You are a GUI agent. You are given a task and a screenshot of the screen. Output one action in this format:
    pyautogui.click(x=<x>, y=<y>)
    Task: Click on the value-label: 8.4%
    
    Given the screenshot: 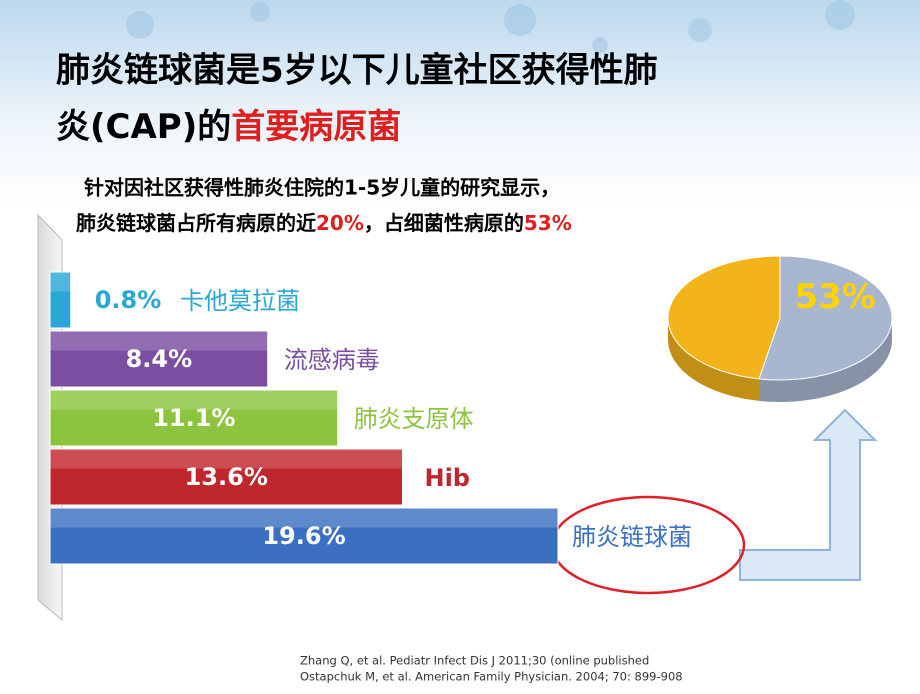 What is the action you would take?
    pyautogui.click(x=159, y=359)
    